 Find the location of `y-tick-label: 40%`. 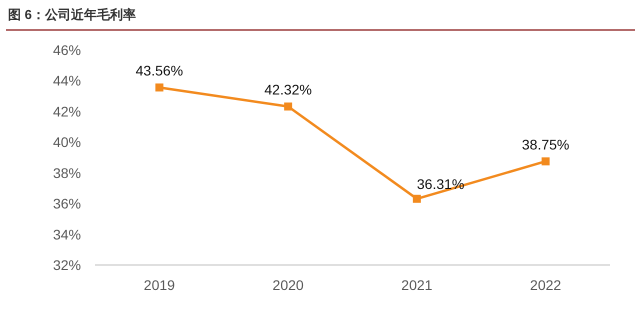

y-tick-label: 40% is located at coordinates (66, 142).